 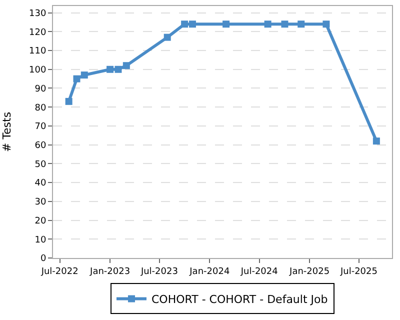 I want to click on y-tick-label: 20, so click(x=40, y=221).